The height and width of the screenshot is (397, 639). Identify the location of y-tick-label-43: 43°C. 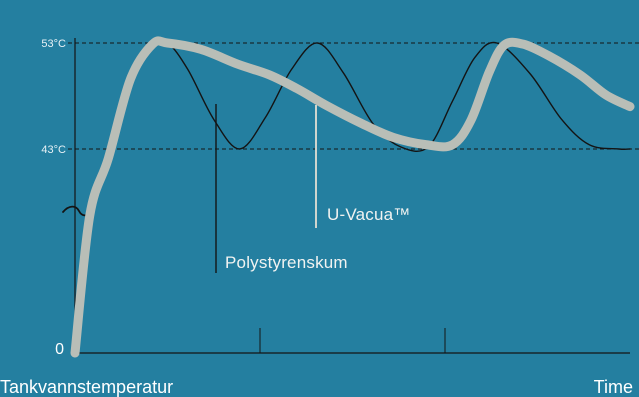
(53, 150).